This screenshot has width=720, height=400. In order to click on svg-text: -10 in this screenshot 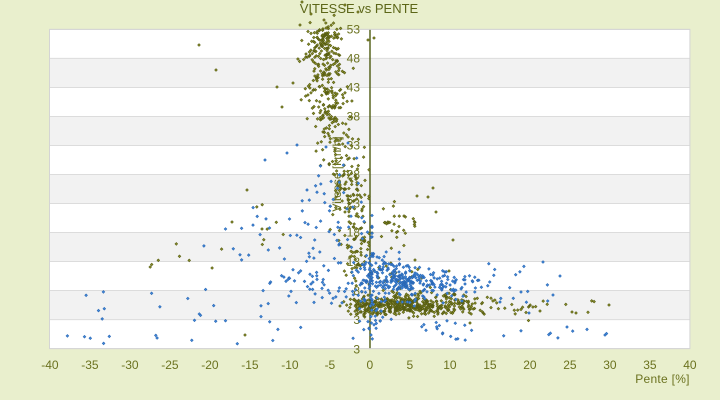, I will do `click(290, 365)`.